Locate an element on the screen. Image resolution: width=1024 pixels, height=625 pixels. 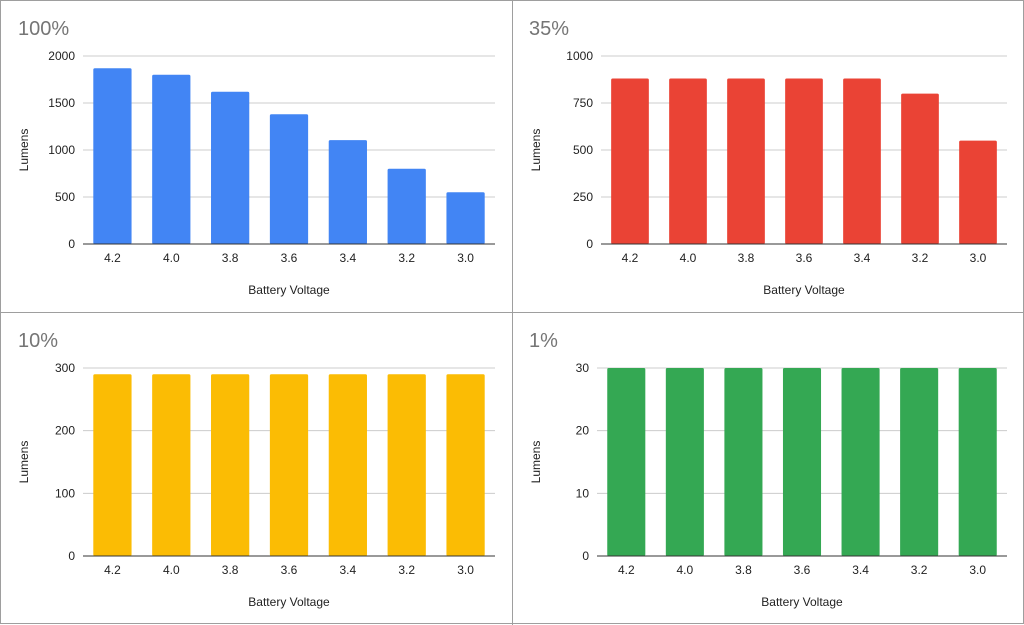
panel-divider-horizontal is located at coordinates (512, 312).